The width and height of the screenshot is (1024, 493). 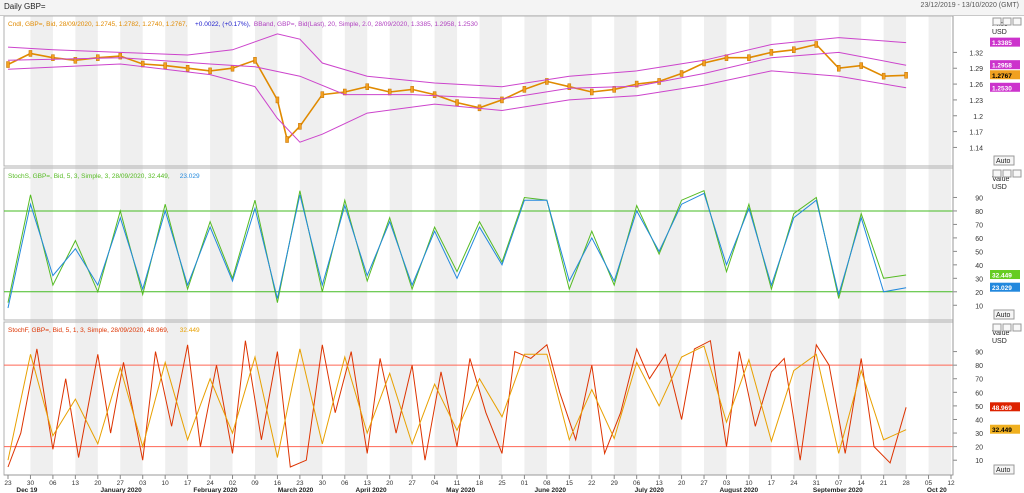 I want to click on legend-entry: 32.449, so click(x=190, y=330).